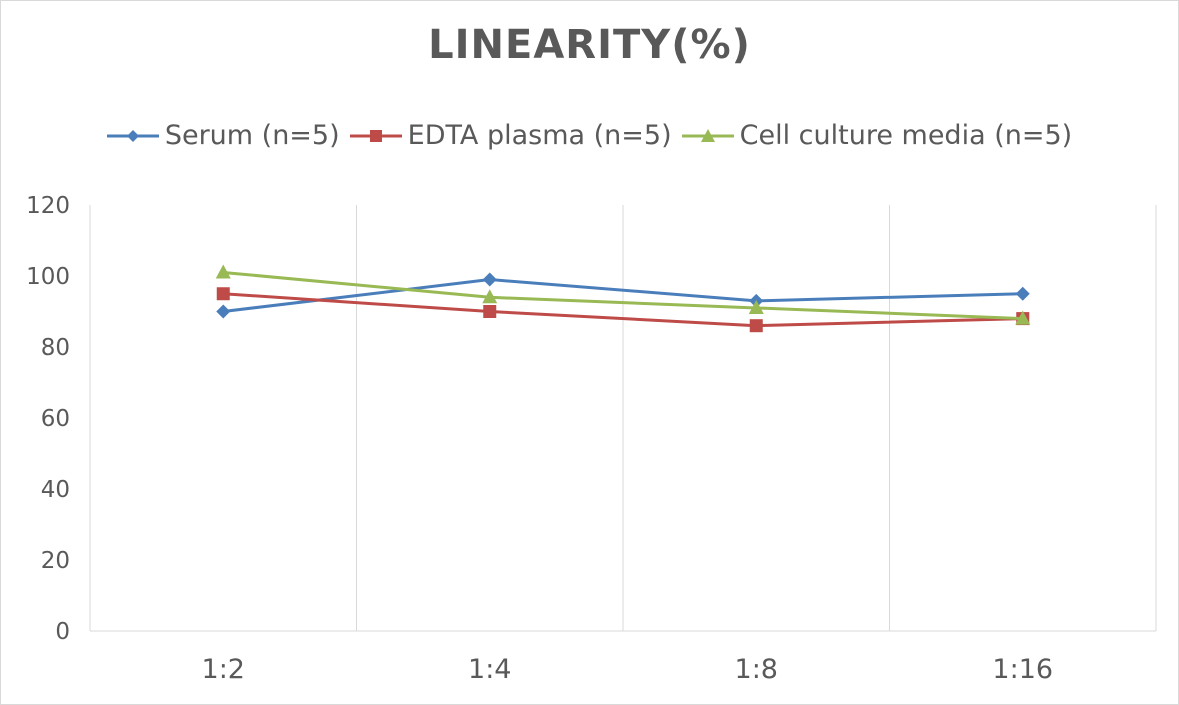 This screenshot has height=705, width=1179. Describe the element at coordinates (375, 135) in the screenshot. I see `legend-marker-edta-plasma` at that location.